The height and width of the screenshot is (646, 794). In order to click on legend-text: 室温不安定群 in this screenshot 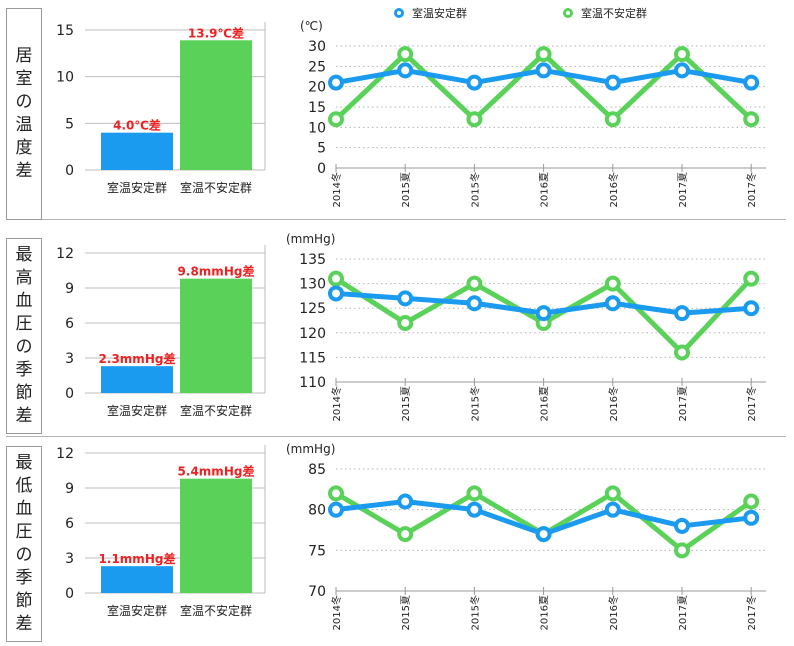, I will do `click(614, 13)`.